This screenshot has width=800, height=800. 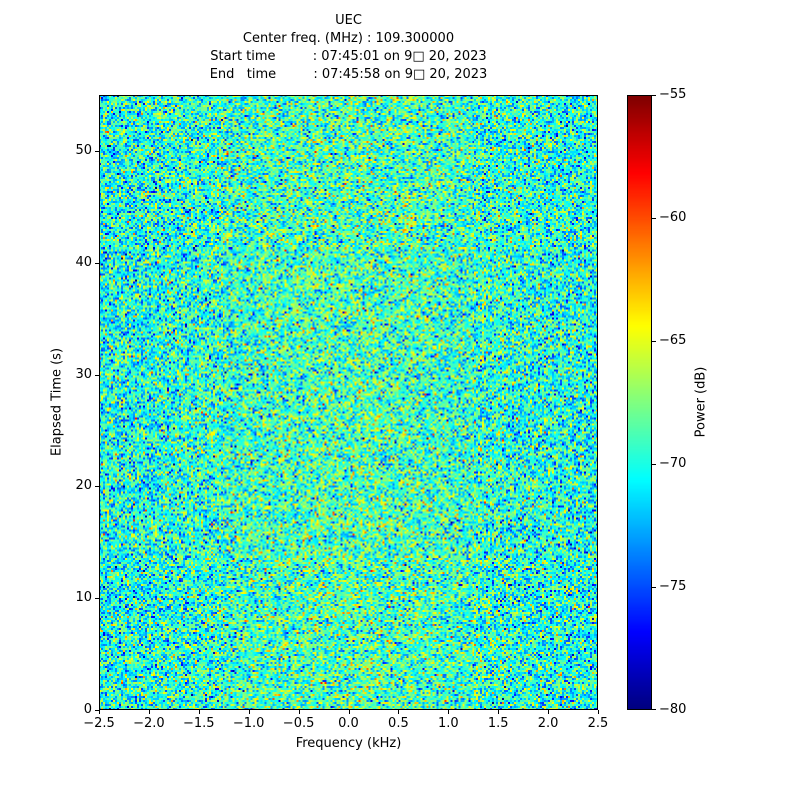 I want to click on x-axis-label: Frequency (kHz), so click(x=348, y=743).